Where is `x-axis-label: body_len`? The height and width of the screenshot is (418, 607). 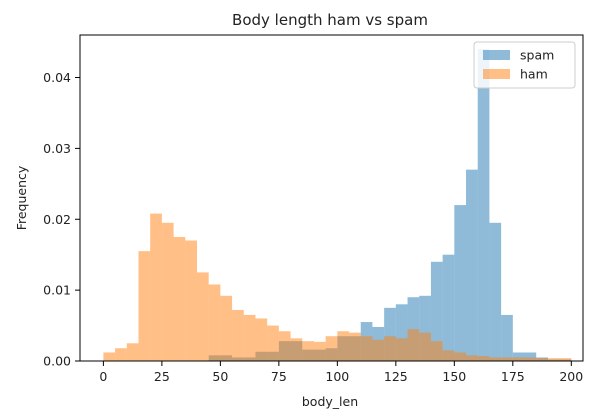 x-axis-label: body_len is located at coordinates (330, 401).